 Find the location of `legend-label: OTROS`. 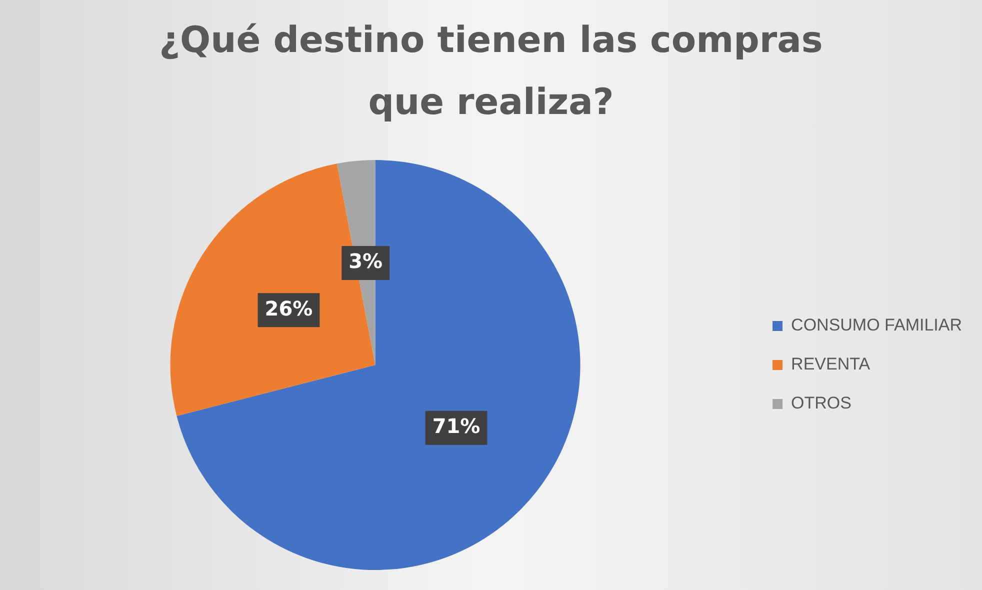

legend-label: OTROS is located at coordinates (821, 403).